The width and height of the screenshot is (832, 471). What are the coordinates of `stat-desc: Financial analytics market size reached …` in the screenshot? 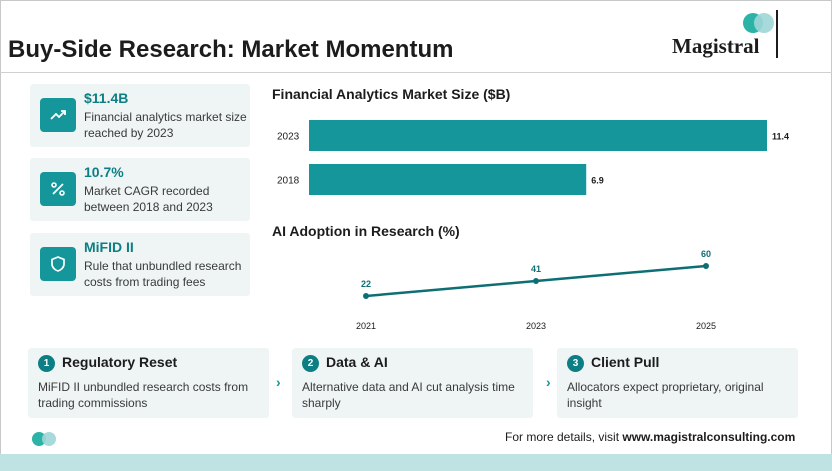 It's located at (165, 125).